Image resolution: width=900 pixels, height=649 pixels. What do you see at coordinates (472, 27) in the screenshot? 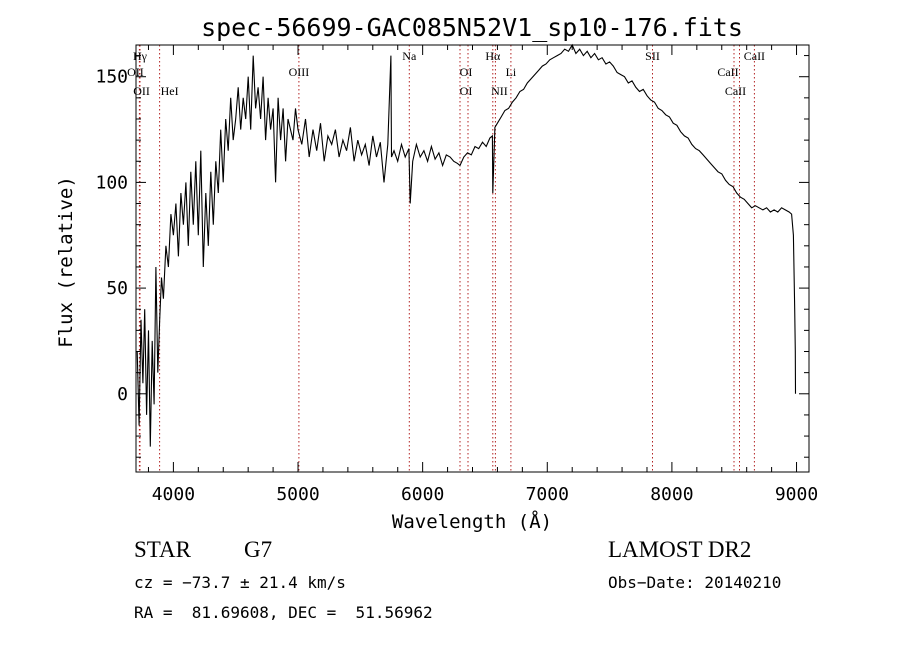
I see `chart-title: spec-56699-GAC085N52V1_sp10-176.fits` at bounding box center [472, 27].